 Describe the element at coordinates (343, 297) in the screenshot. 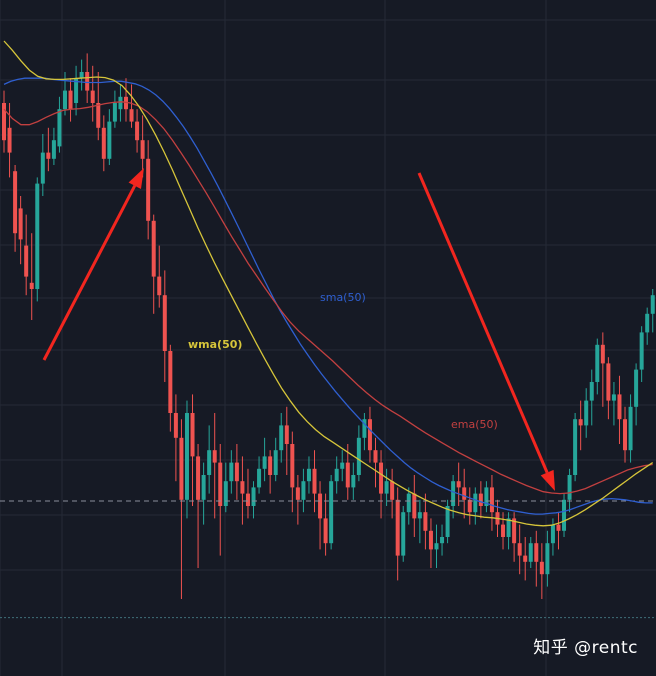

I see `sma-label: sma(50)` at that location.